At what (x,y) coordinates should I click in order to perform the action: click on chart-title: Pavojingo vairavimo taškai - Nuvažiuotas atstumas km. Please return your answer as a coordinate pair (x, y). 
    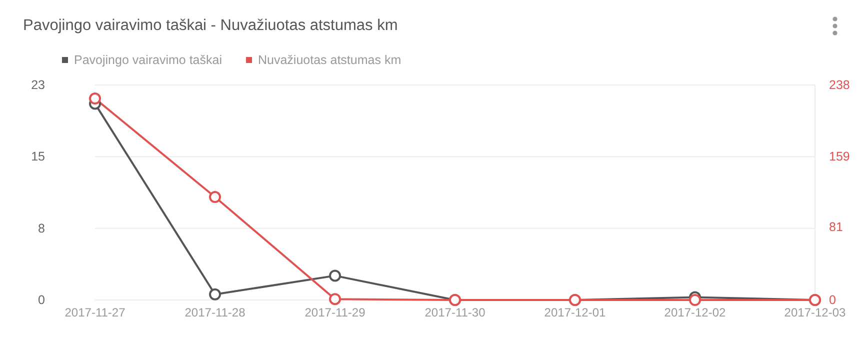
    Looking at the image, I should click on (210, 26).